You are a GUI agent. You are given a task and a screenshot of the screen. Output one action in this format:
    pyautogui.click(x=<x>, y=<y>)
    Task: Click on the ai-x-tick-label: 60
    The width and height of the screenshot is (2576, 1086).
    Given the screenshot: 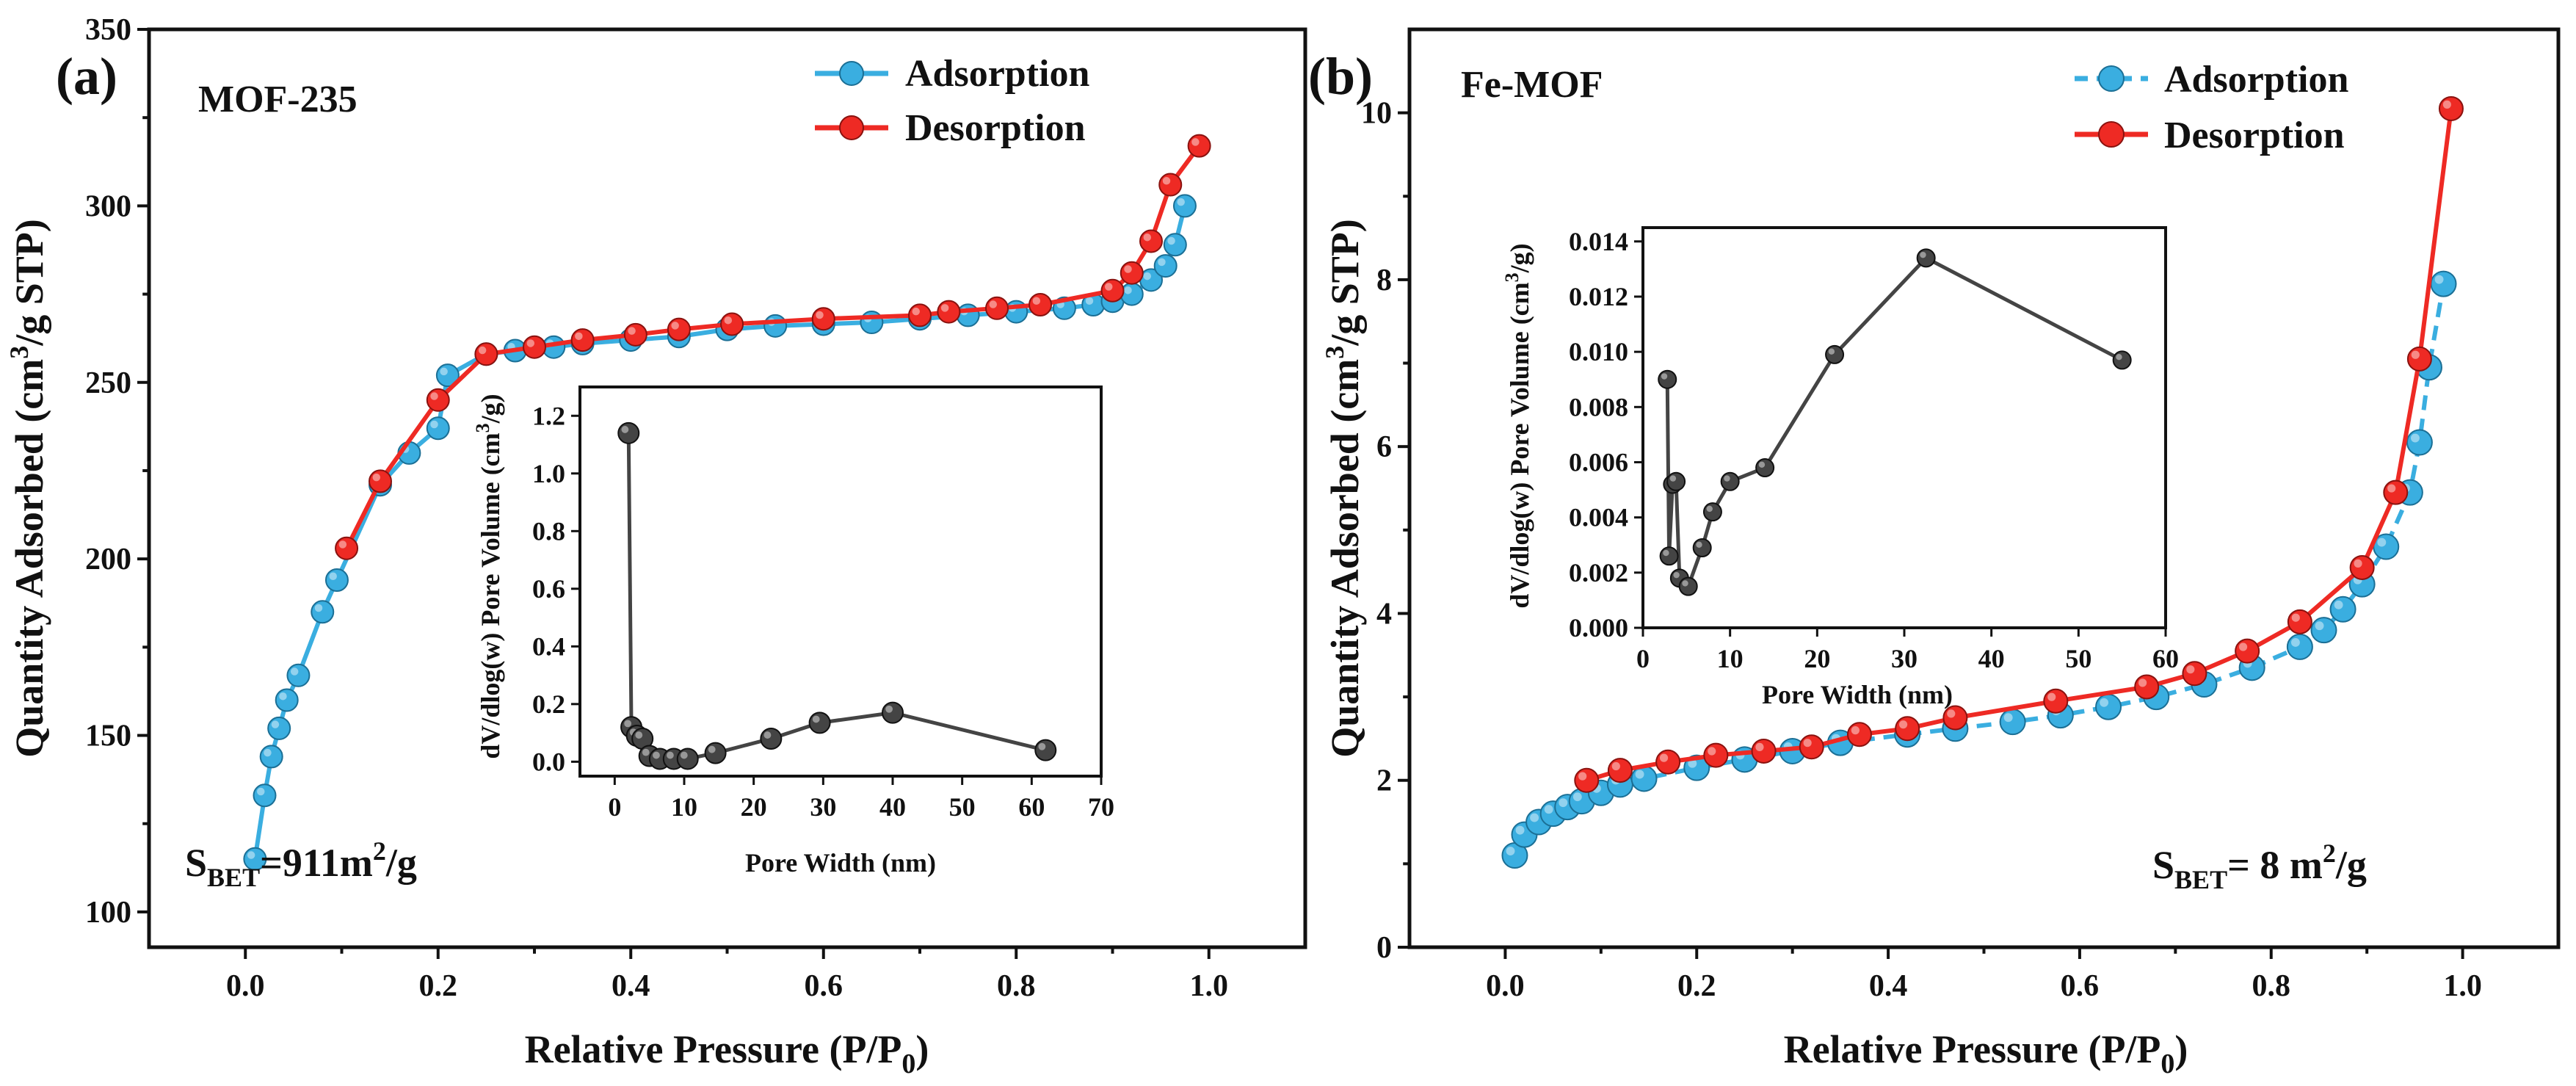 What is the action you would take?
    pyautogui.click(x=1032, y=807)
    